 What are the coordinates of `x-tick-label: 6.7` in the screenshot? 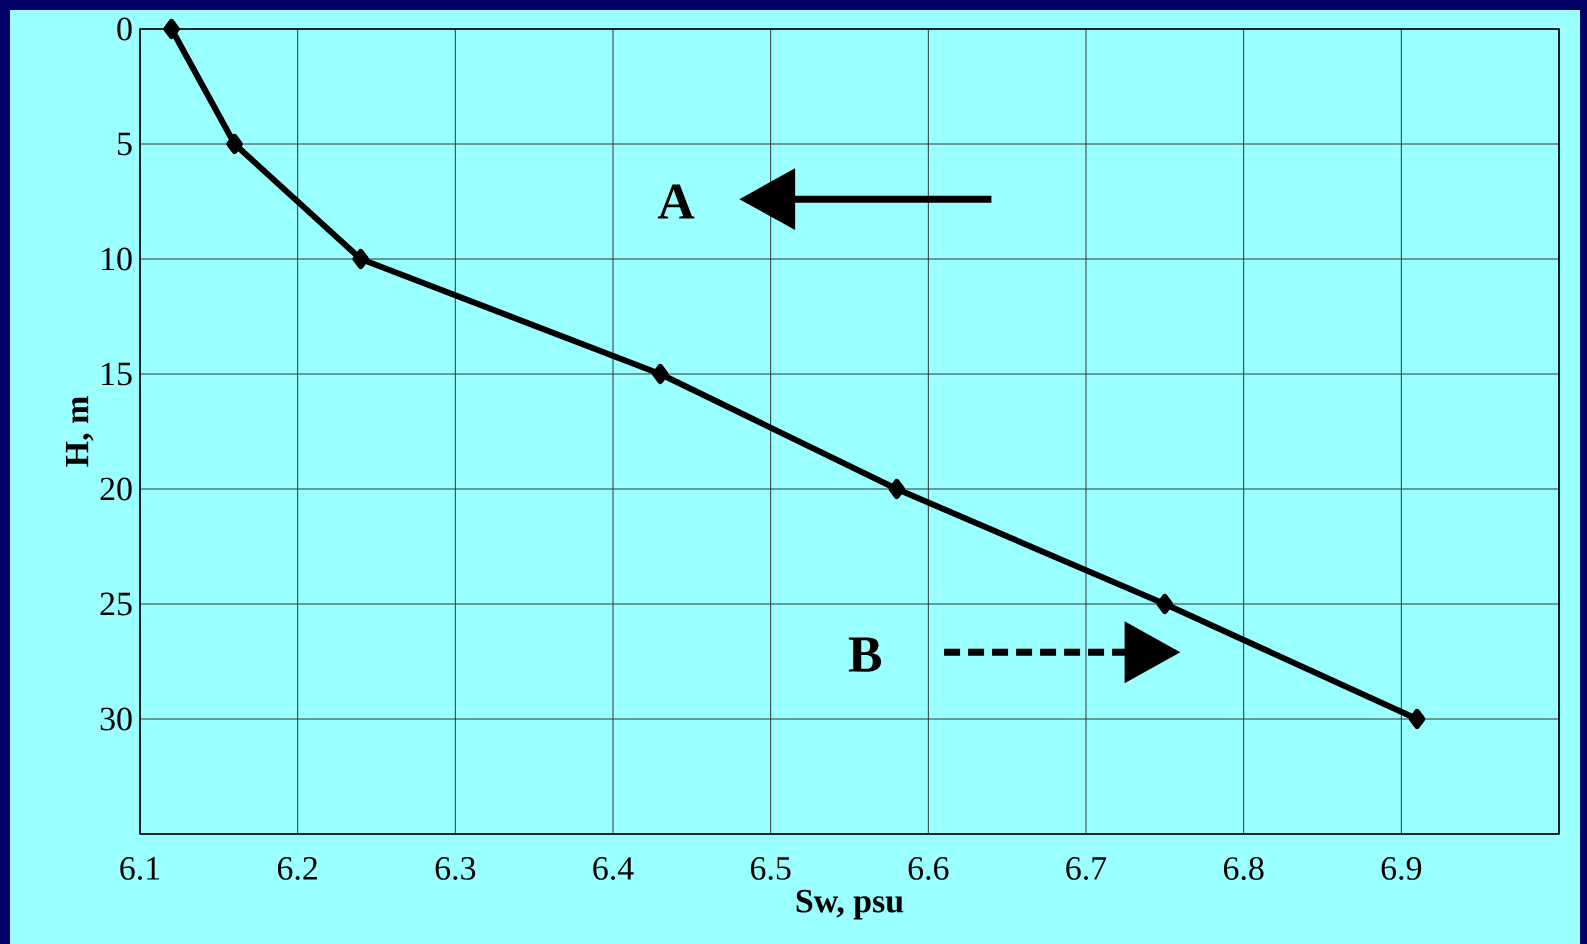 It's located at (1086, 868).